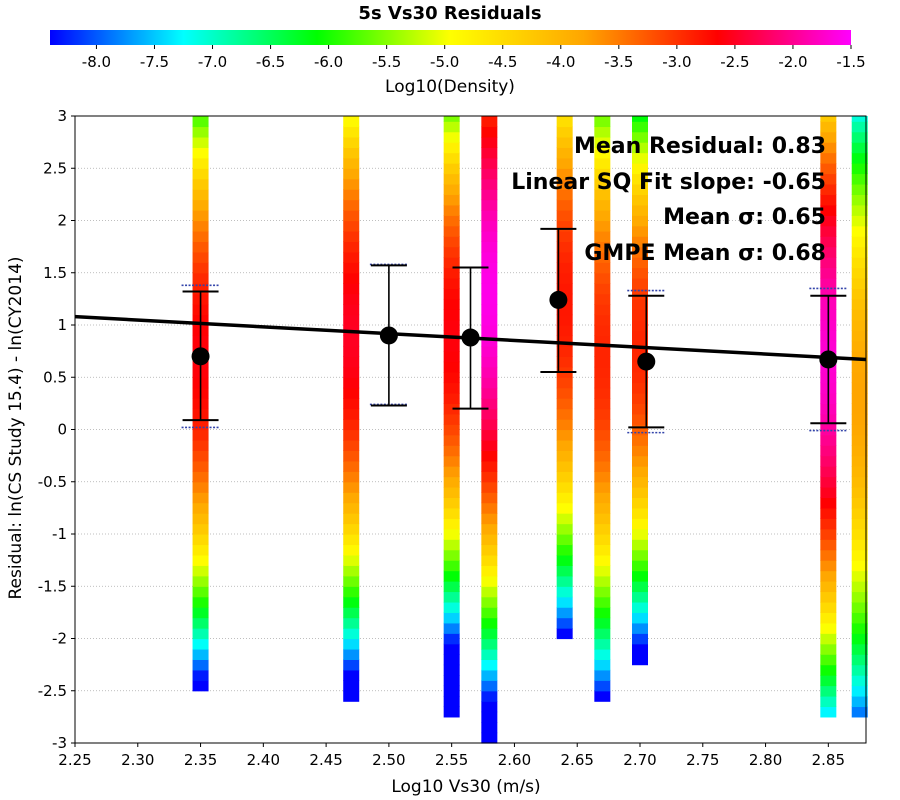 This screenshot has height=800, width=900. Describe the element at coordinates (618, 62) in the screenshot. I see `colorbar-tick-label: -3.5` at that location.